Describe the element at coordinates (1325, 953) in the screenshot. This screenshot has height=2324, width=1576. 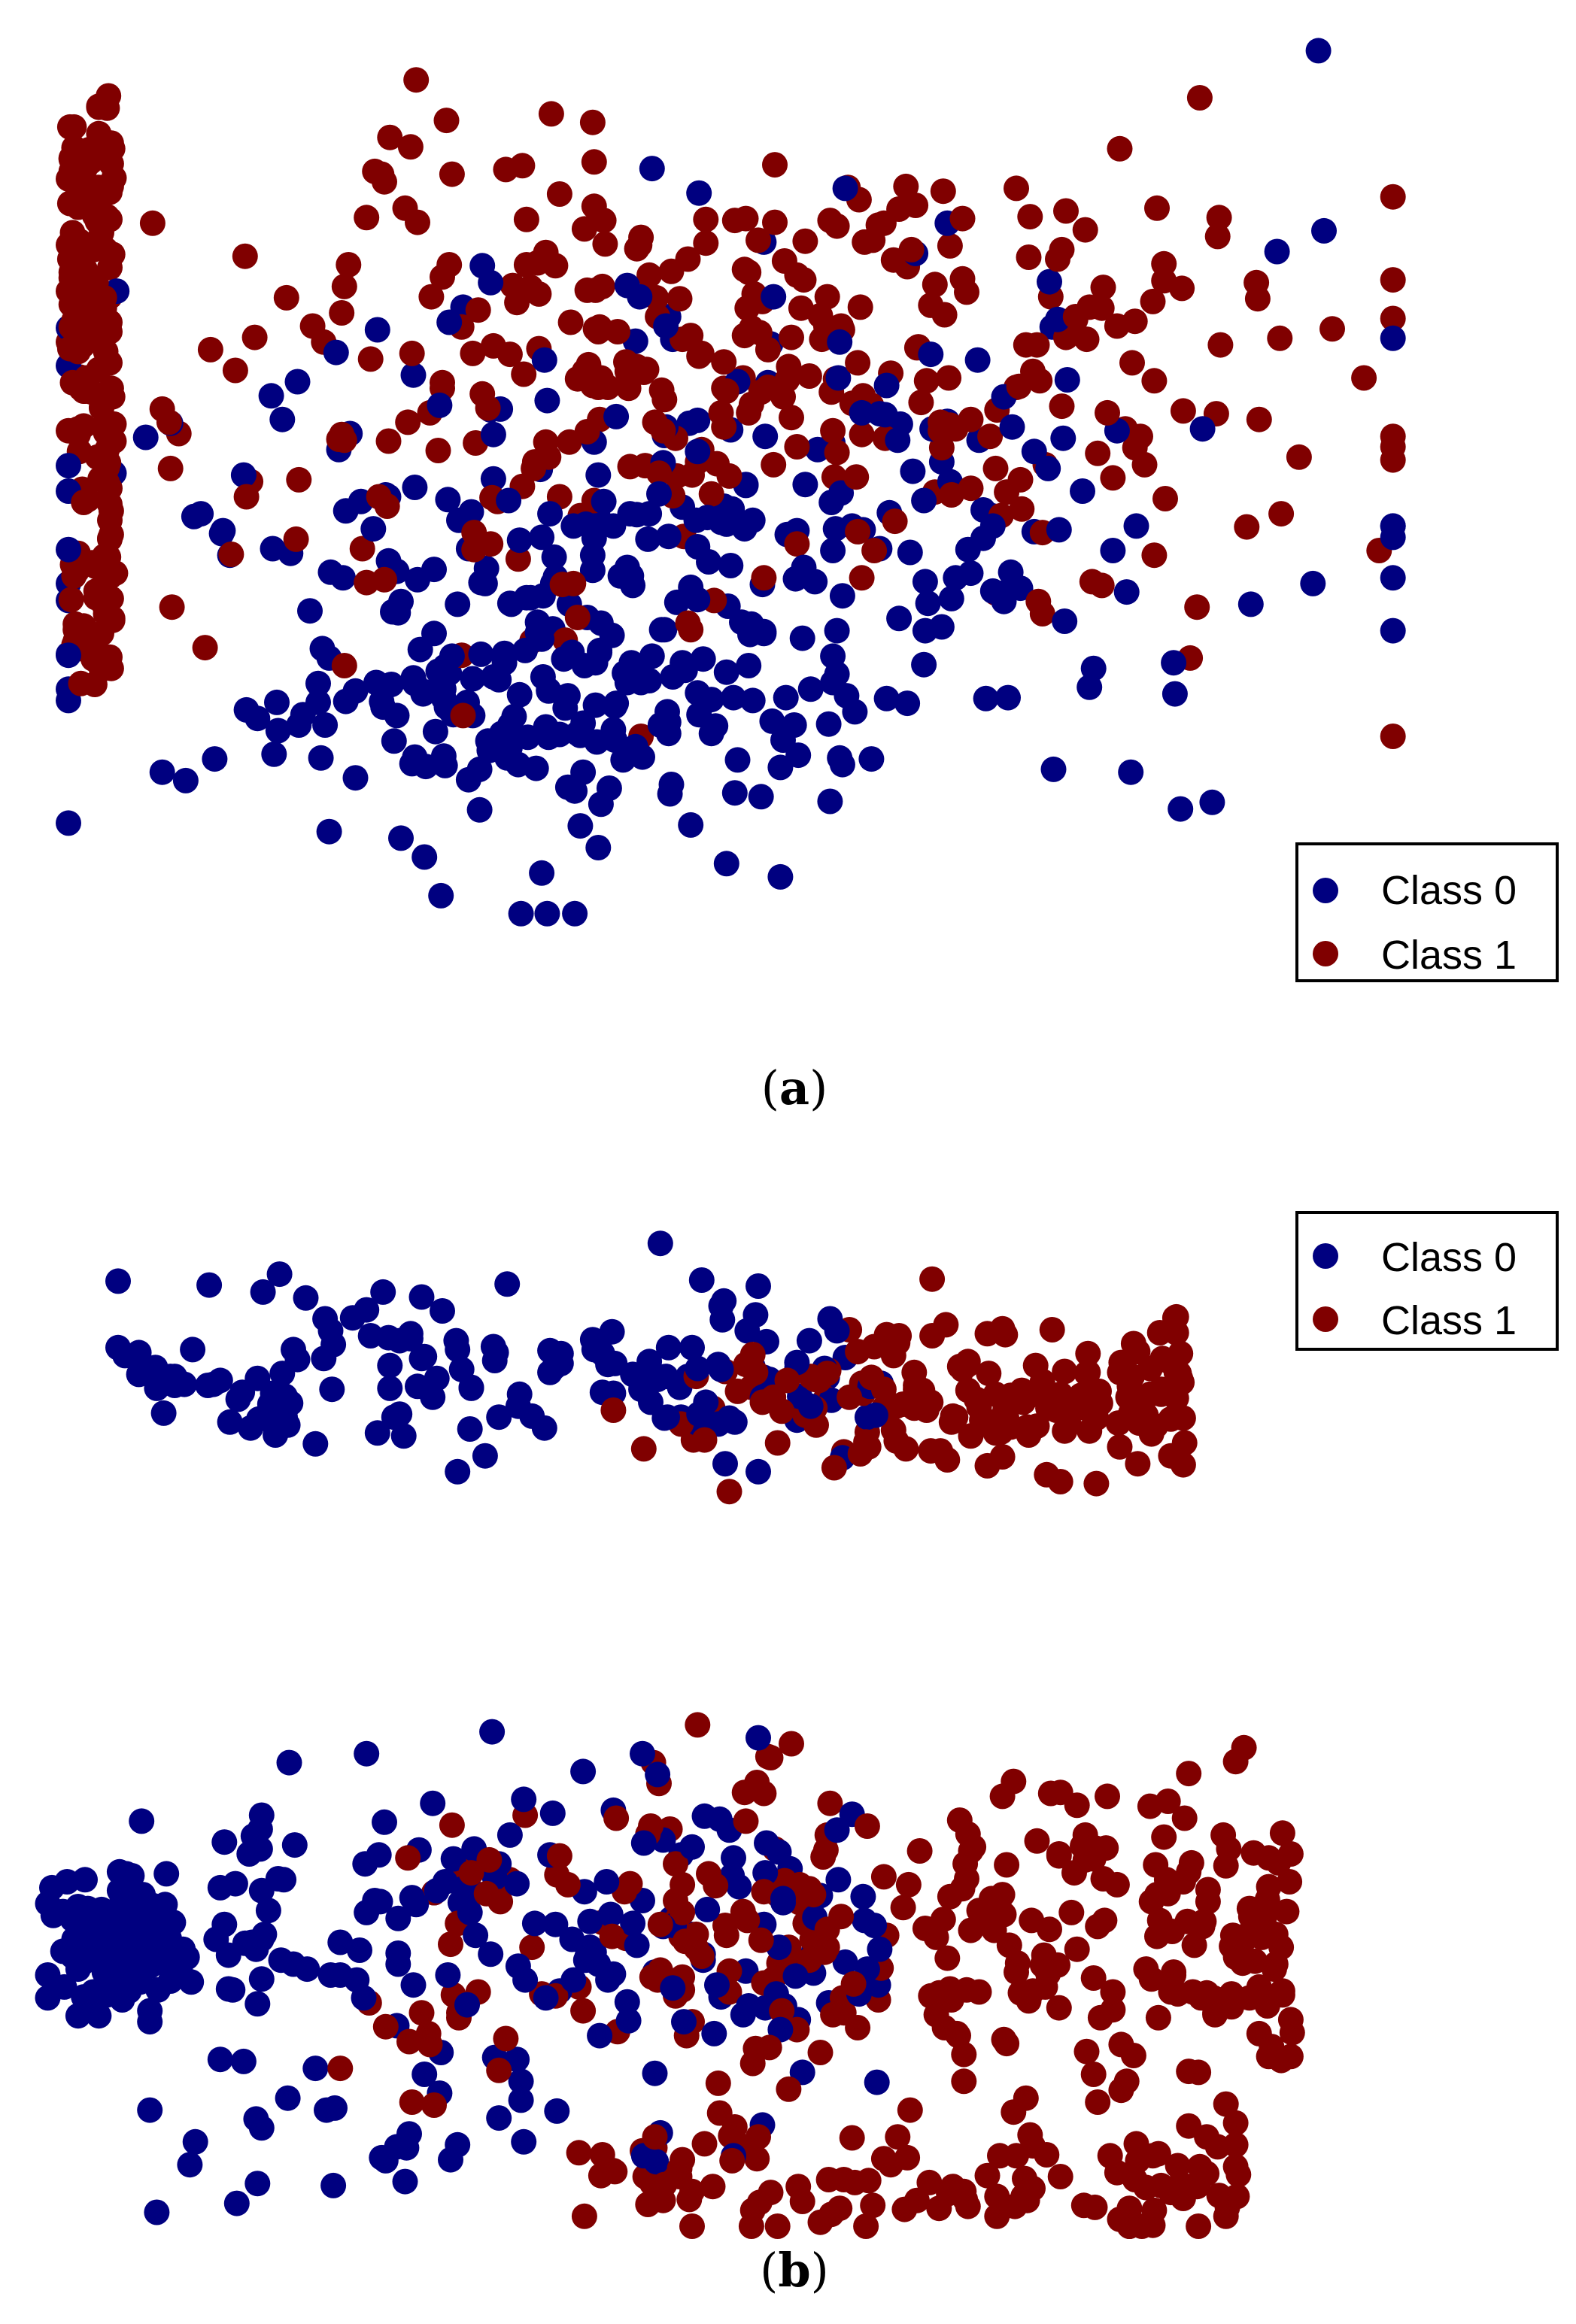
I see `legend-marker-class-1-a` at that location.